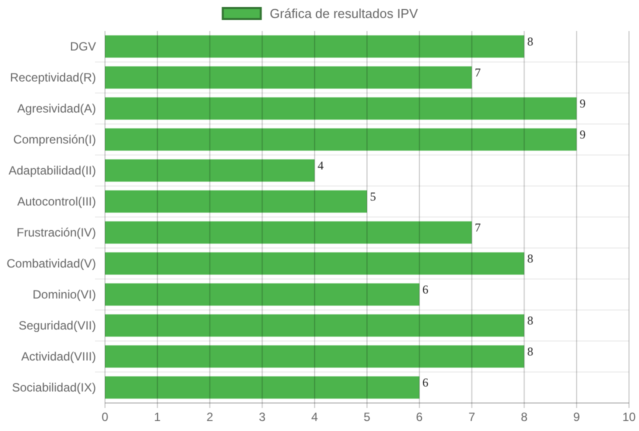 This screenshot has height=431, width=639. I want to click on y-tick-label: Autocontrol(III), so click(56, 201).